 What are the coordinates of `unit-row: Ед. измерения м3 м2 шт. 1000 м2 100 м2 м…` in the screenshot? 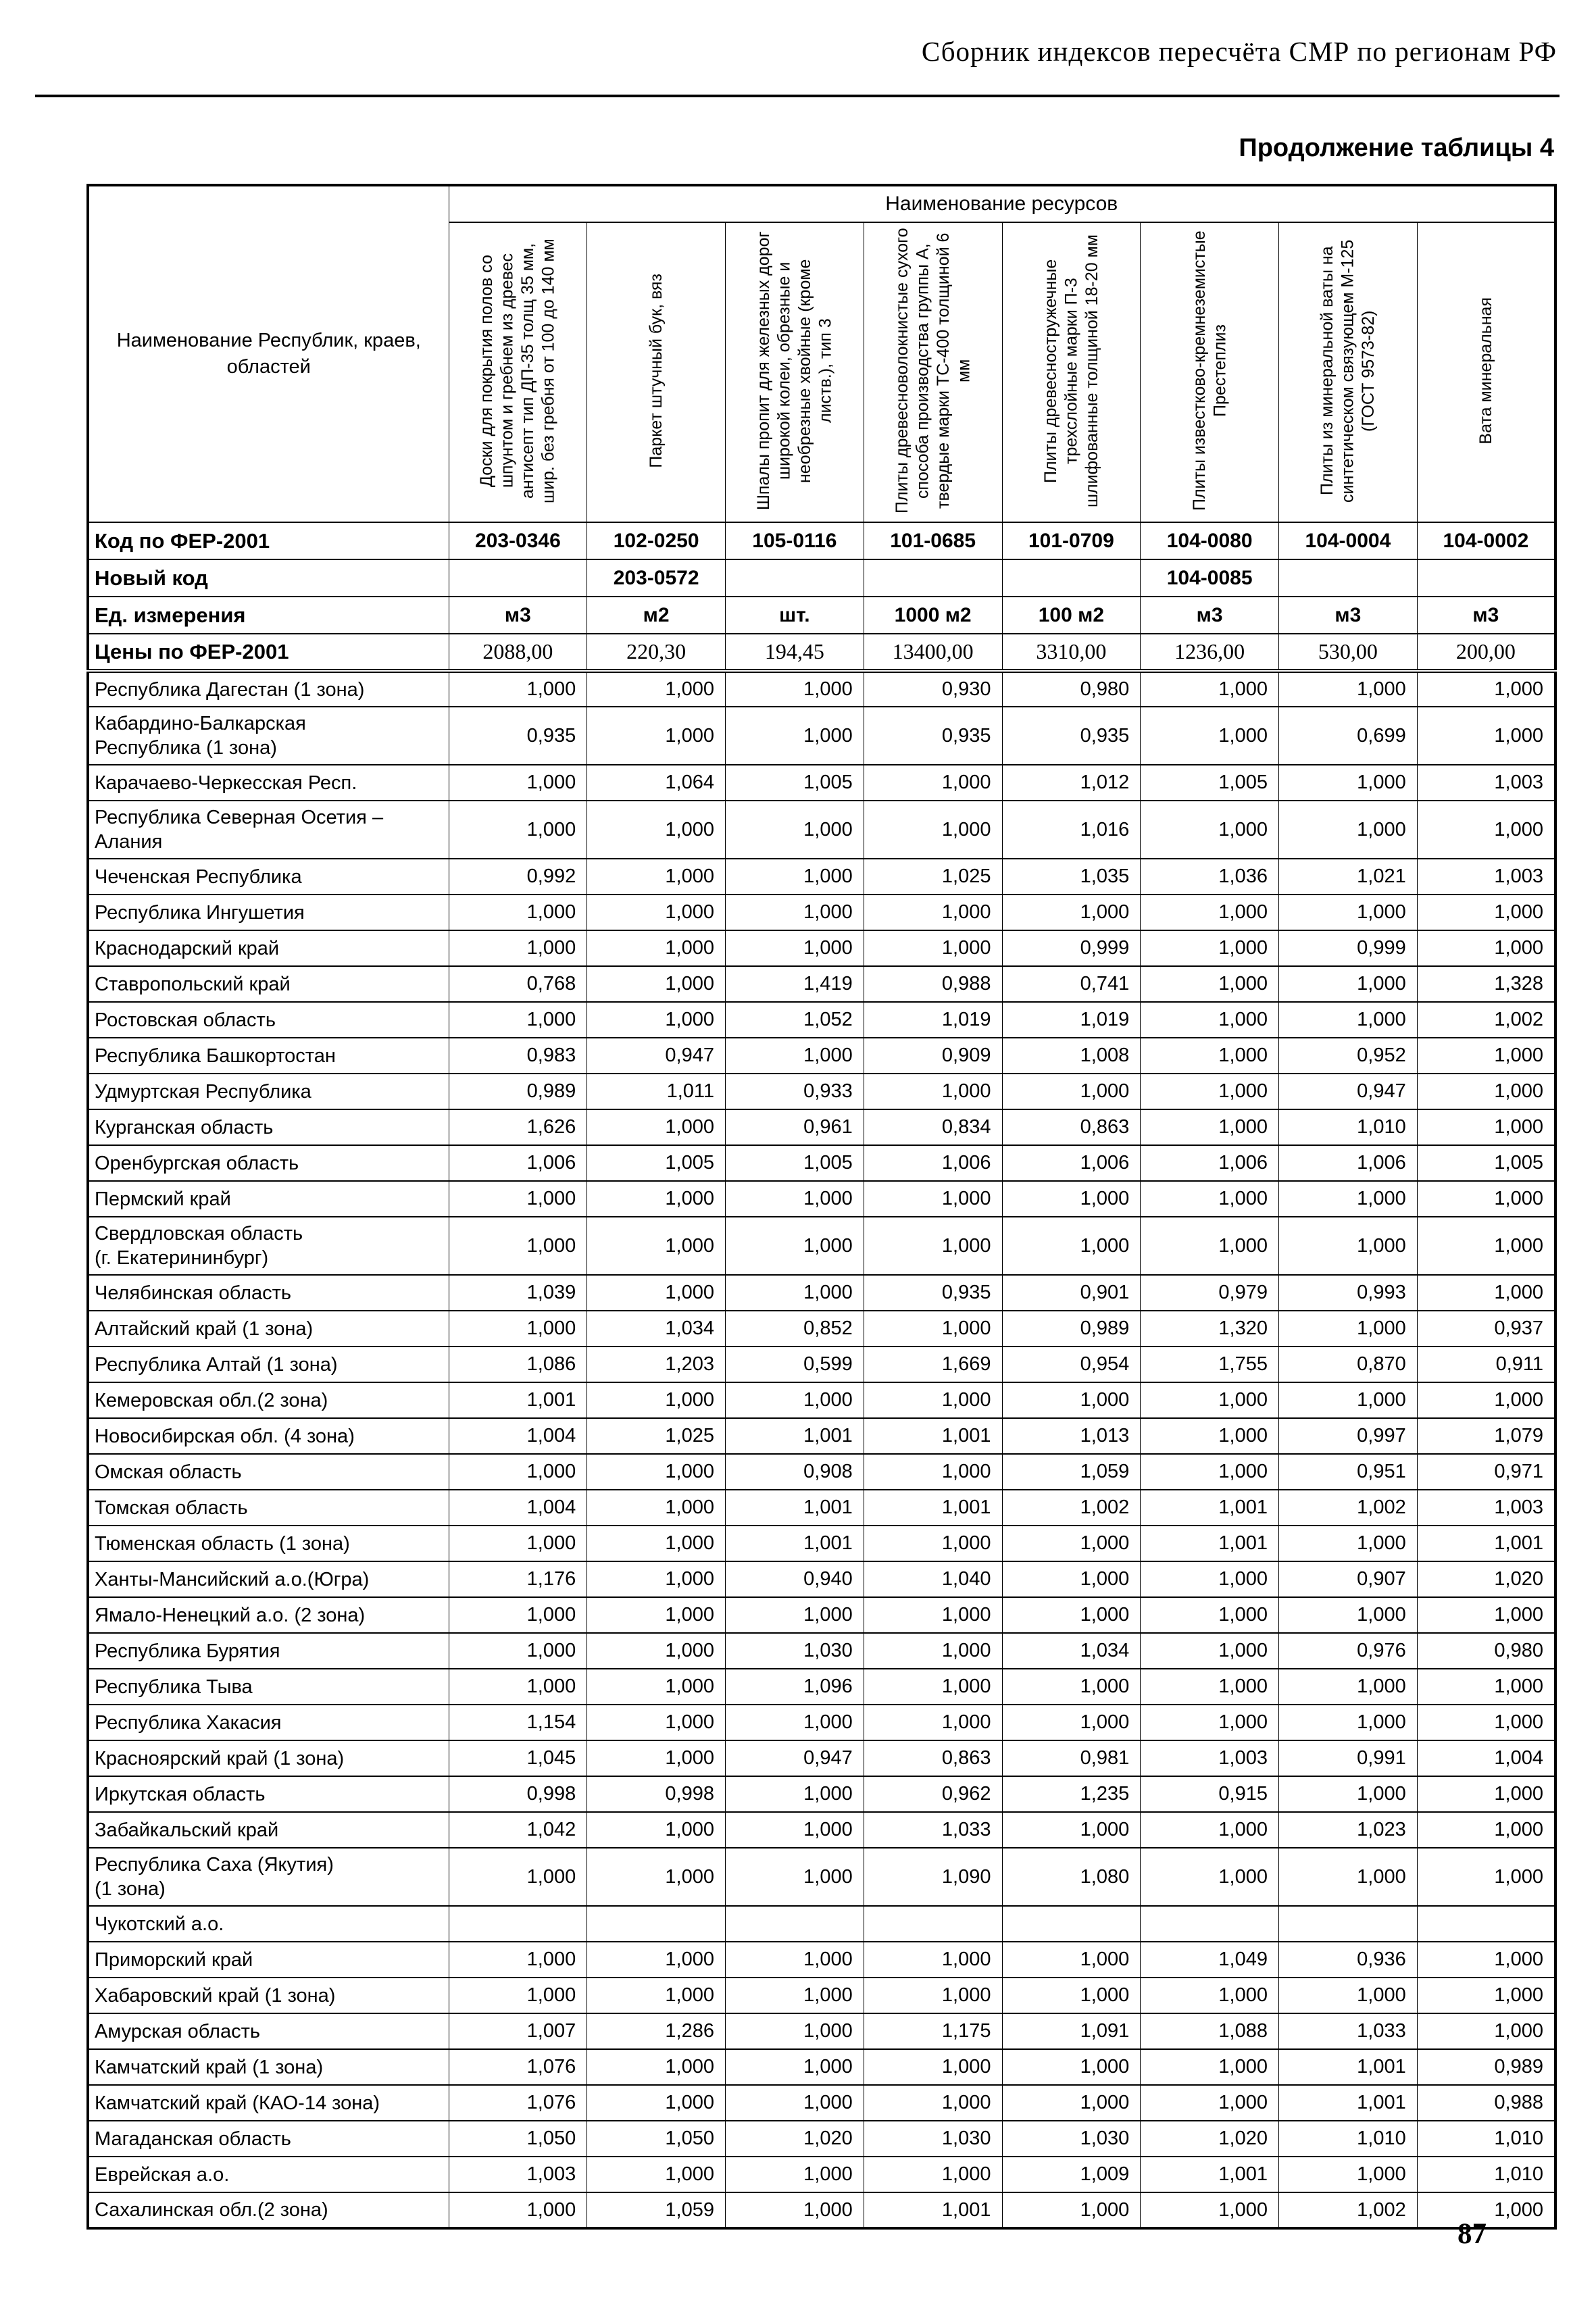 It's located at (822, 615).